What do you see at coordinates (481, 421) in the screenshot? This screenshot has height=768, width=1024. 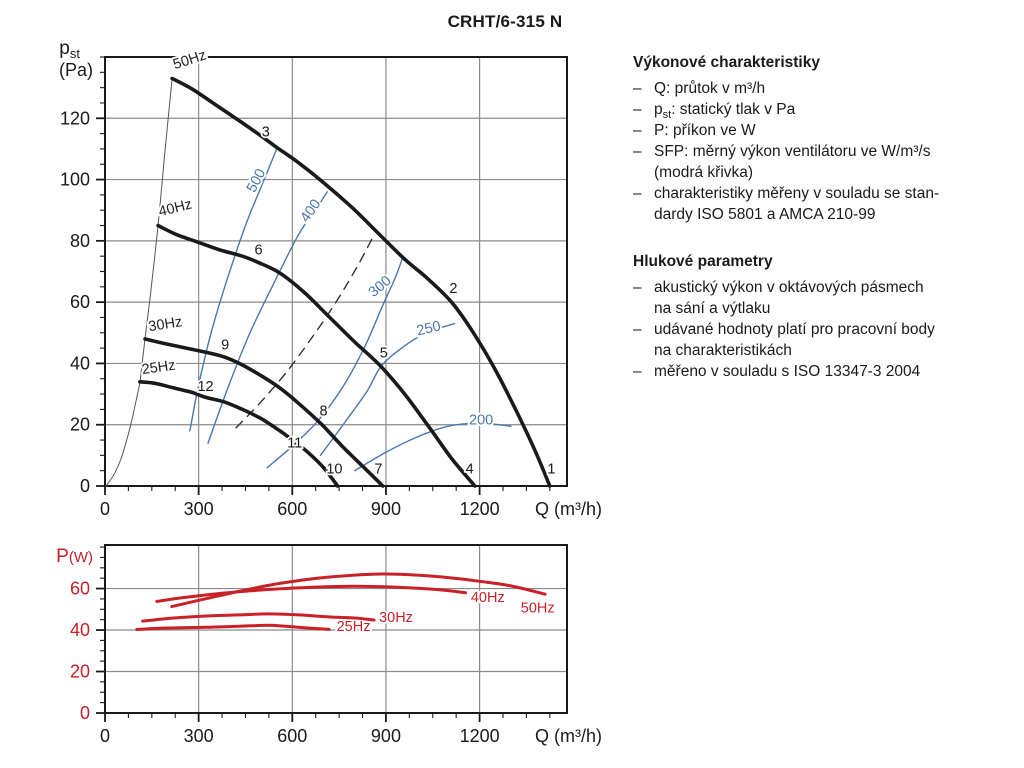 I see `sfp-200-label: 200` at bounding box center [481, 421].